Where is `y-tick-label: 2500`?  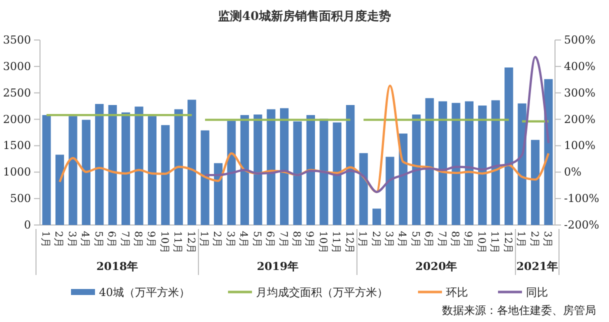
y-tick-label: 2500 is located at coordinates (17, 93).